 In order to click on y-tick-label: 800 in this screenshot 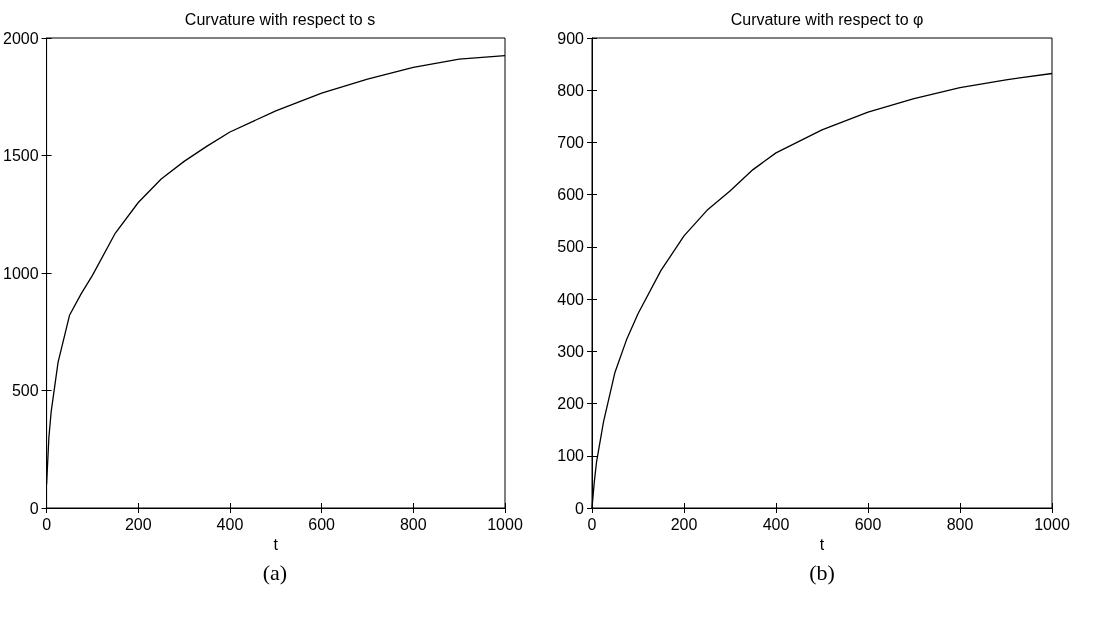, I will do `click(571, 90)`.